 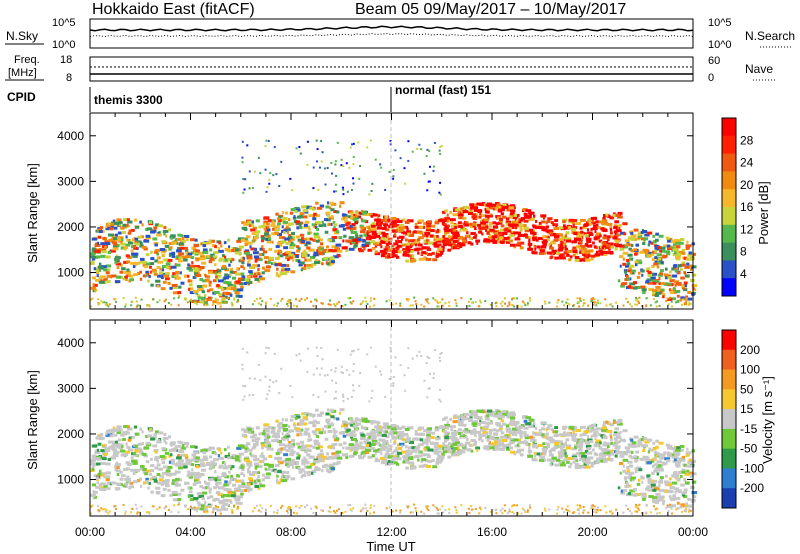 I want to click on power-cell-2041, so click(x=367, y=243).